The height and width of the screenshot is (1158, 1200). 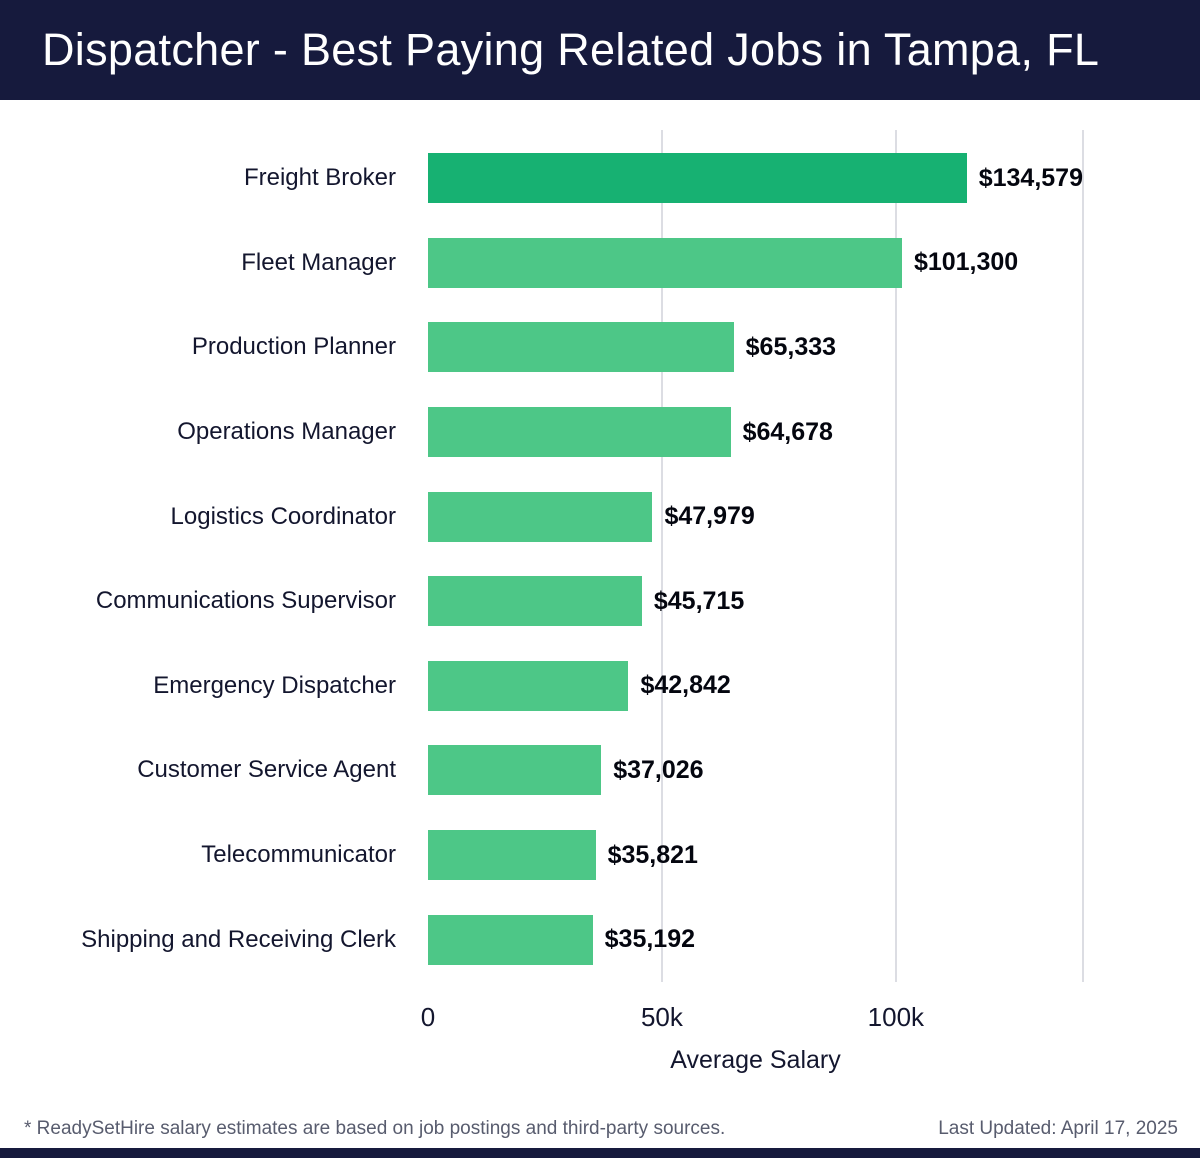 I want to click on bar-track: $35,821, so click(x=755, y=855).